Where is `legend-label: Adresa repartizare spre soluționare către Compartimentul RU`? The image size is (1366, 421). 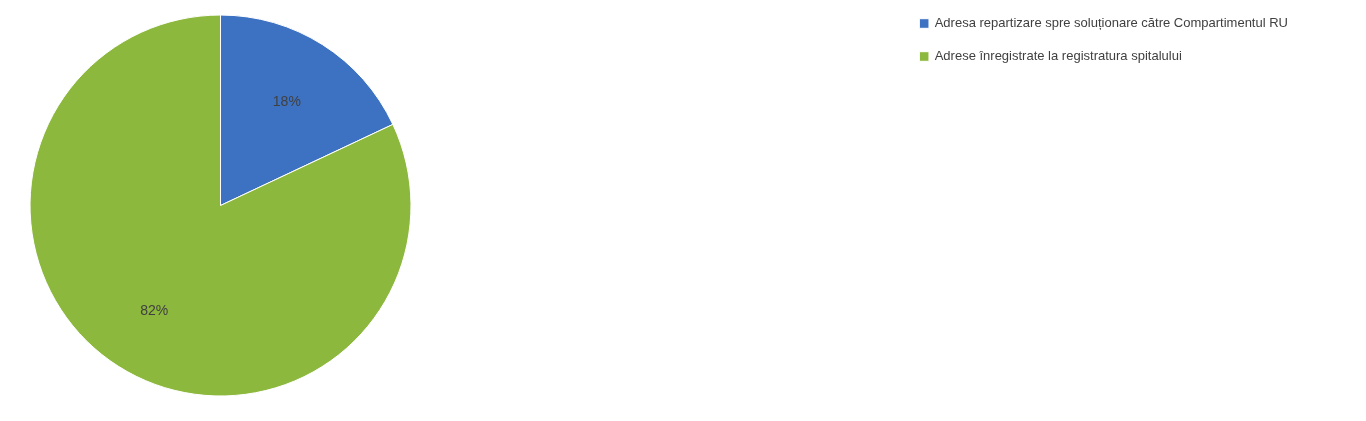 legend-label: Adresa repartizare spre soluționare către Compartimentul RU is located at coordinates (1111, 22).